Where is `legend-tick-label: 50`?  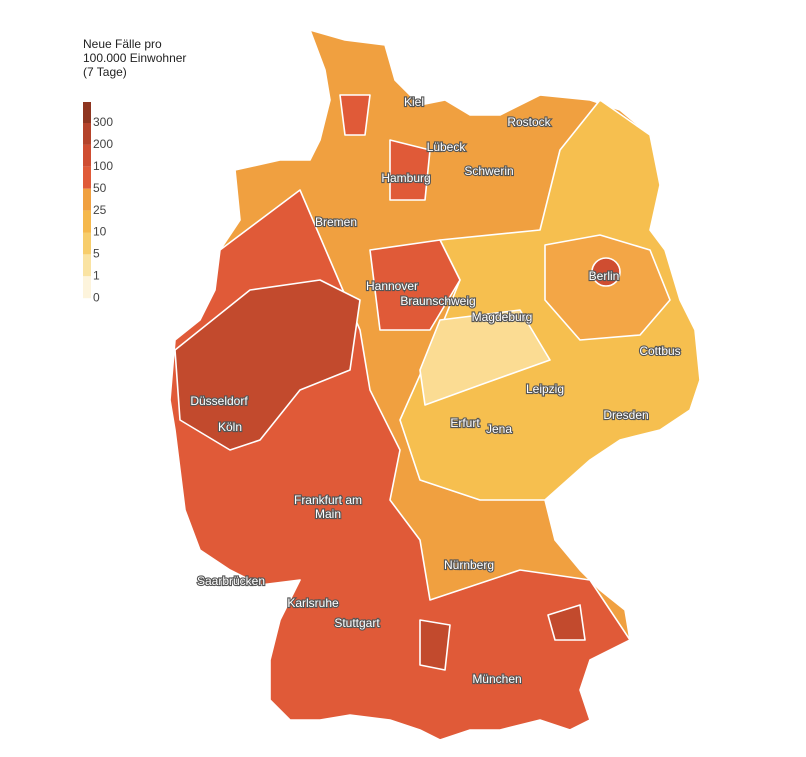 legend-tick-label: 50 is located at coordinates (100, 188).